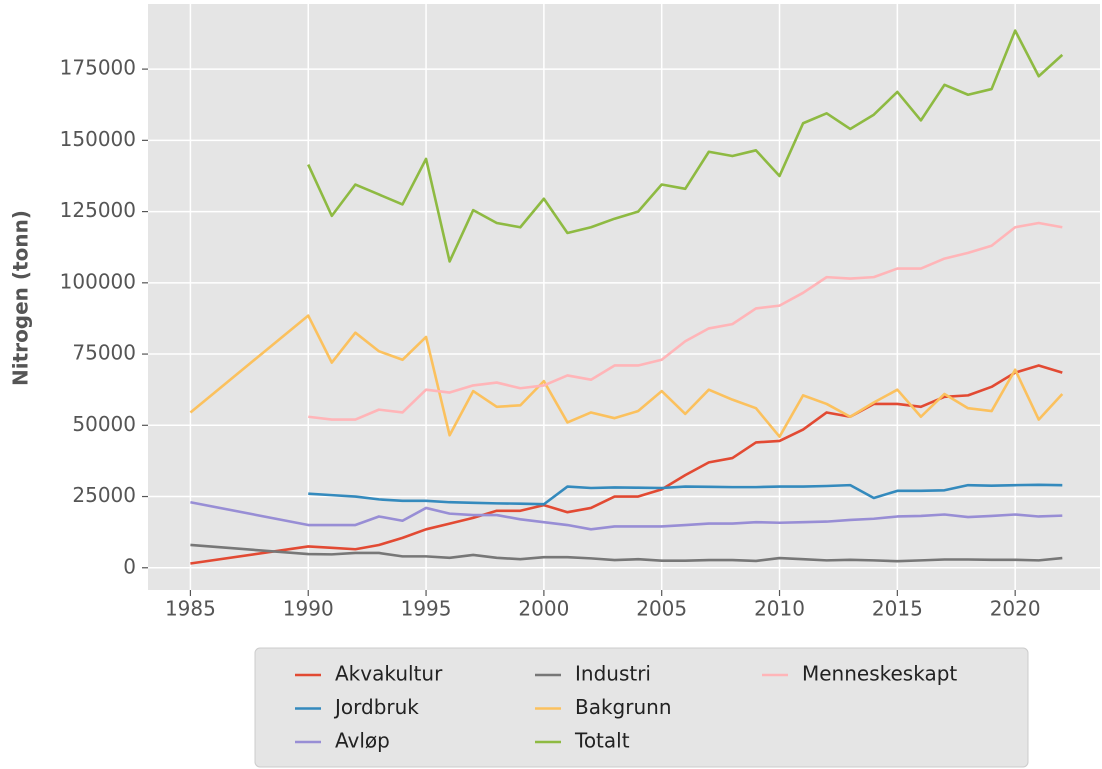 This screenshot has height=769, width=1102. What do you see at coordinates (602, 741) in the screenshot?
I see `legend-label: Totalt` at bounding box center [602, 741].